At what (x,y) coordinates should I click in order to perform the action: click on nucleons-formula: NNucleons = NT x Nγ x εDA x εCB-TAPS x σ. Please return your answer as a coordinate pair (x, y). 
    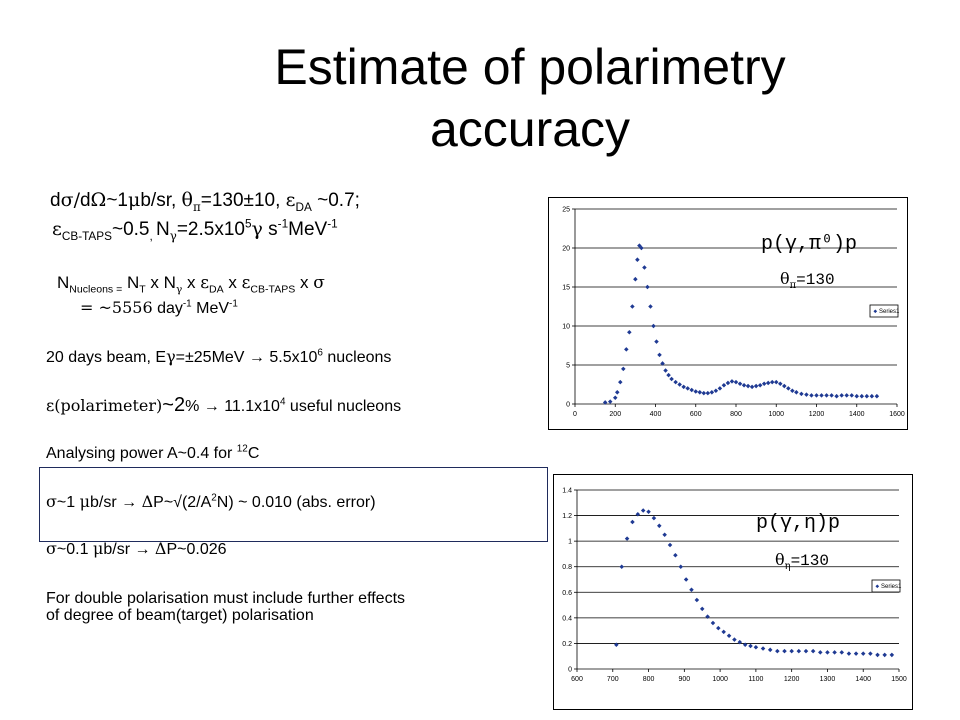
    Looking at the image, I should click on (191, 284).